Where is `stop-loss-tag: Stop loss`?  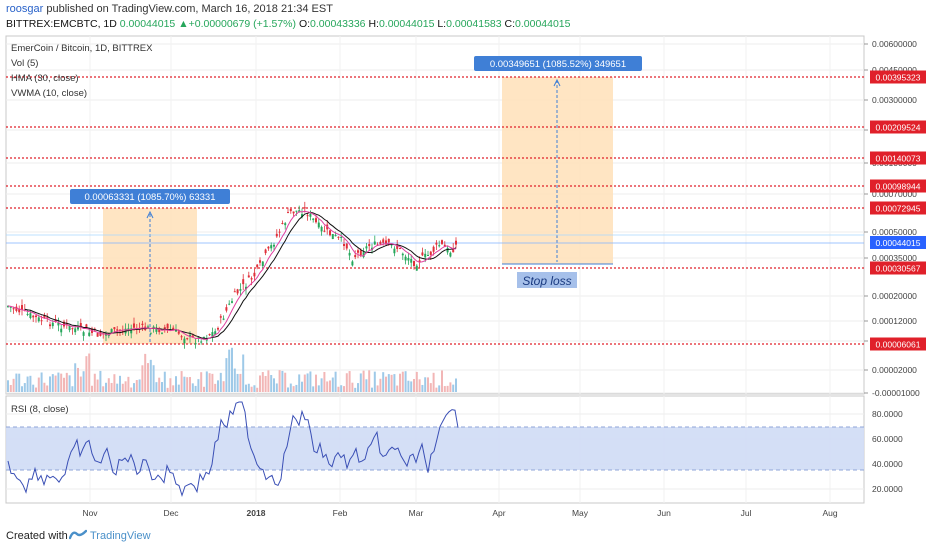 stop-loss-tag: Stop loss is located at coordinates (547, 280).